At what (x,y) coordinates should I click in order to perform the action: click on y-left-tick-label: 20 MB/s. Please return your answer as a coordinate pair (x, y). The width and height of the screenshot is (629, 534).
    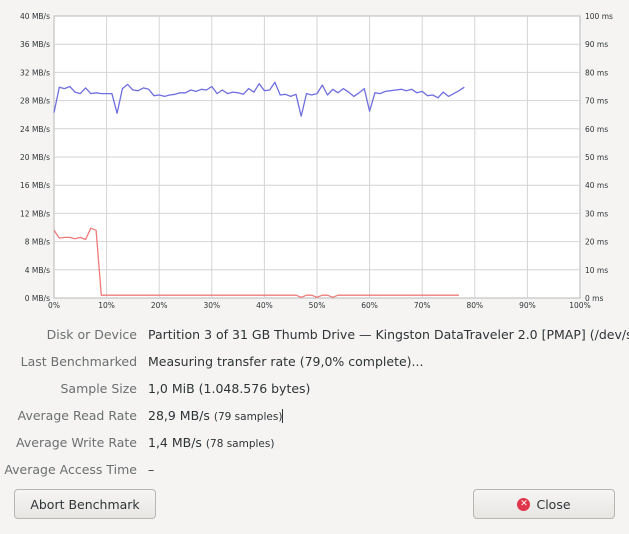
    Looking at the image, I should click on (35, 157).